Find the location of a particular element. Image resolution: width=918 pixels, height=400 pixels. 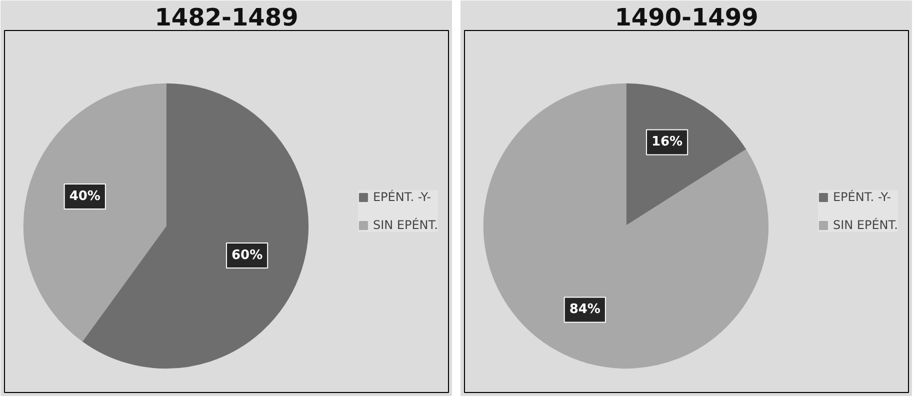

chart-title: 1490-1499 is located at coordinates (686, 18).